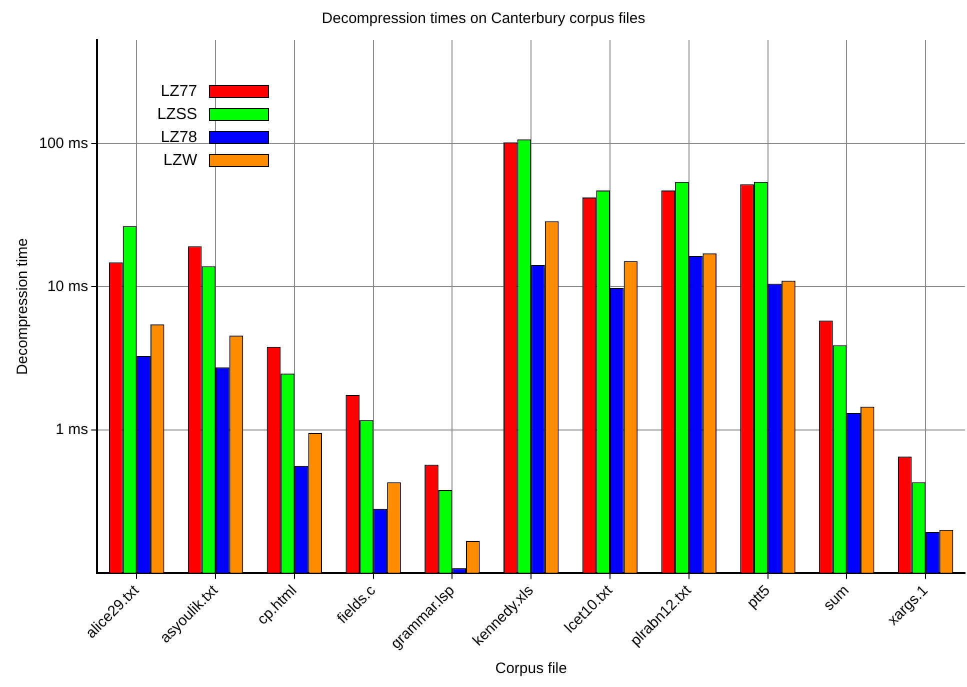 The image size is (967, 687). I want to click on y-tick-label: 10 ms, so click(67, 286).